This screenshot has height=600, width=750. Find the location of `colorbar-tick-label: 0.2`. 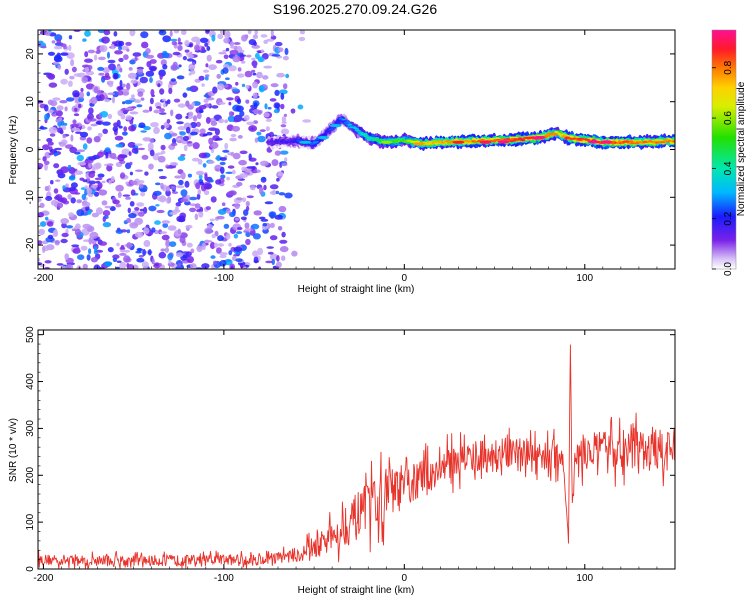

colorbar-tick-label: 0.2 is located at coordinates (728, 218).